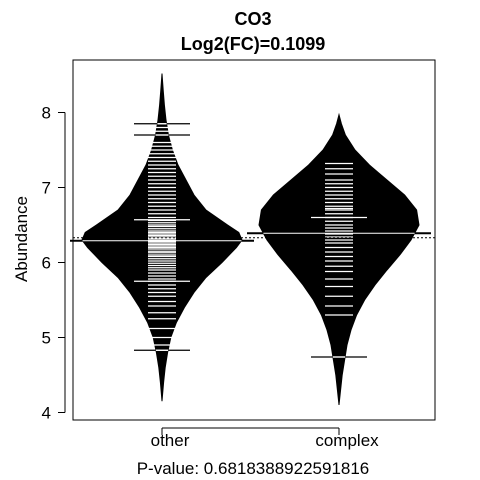  What do you see at coordinates (46, 413) in the screenshot?
I see `y-tick-label: 4` at bounding box center [46, 413].